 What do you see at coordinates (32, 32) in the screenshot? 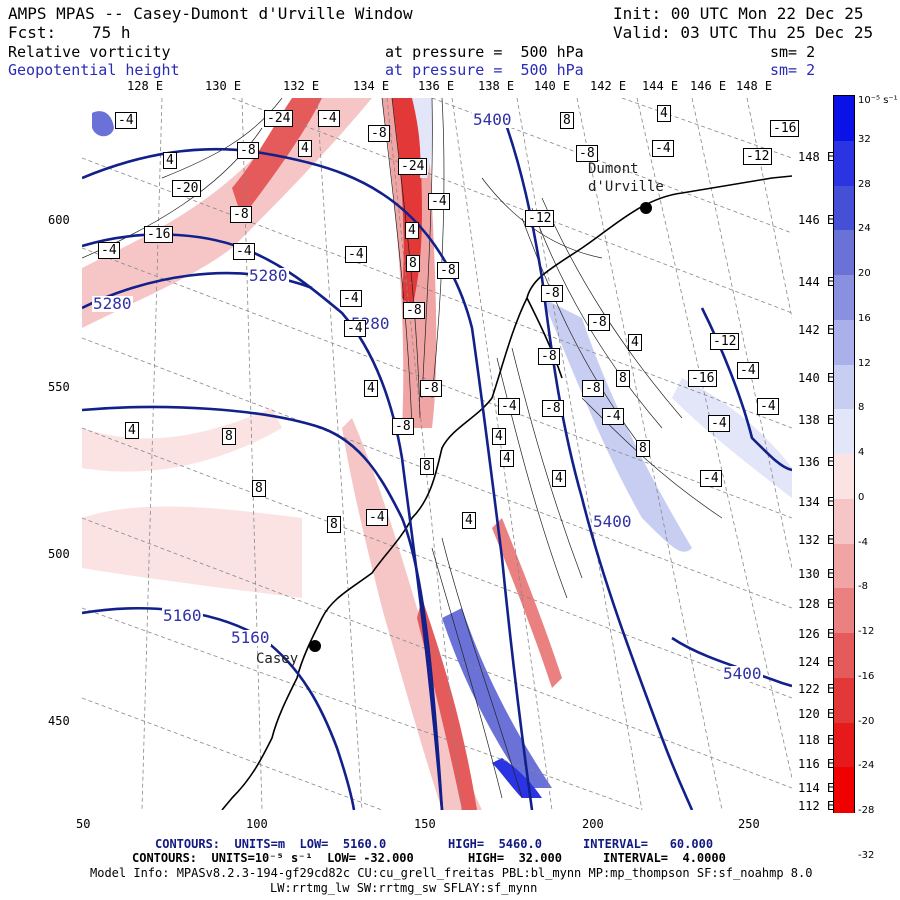
I see `forecast-label: Fcst:` at bounding box center [32, 32].